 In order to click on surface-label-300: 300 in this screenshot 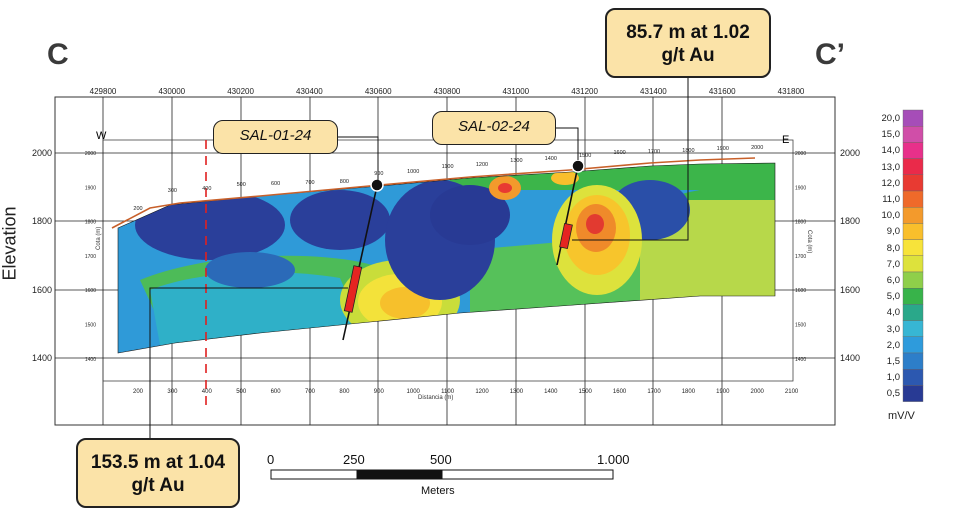, I will do `click(172, 191)`.